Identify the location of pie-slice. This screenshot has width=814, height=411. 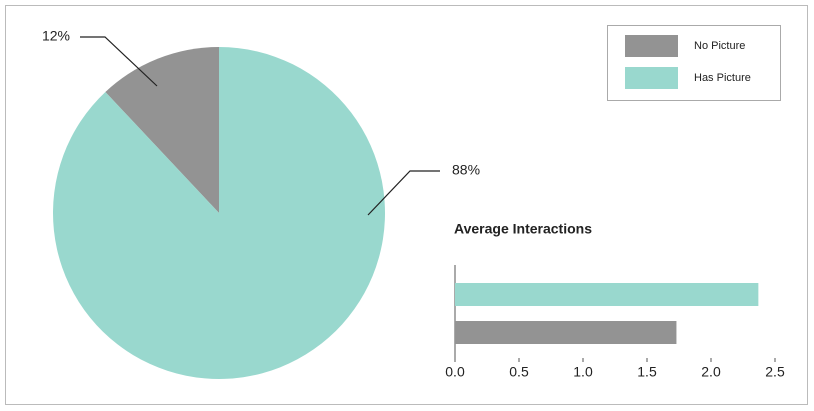
(162, 130).